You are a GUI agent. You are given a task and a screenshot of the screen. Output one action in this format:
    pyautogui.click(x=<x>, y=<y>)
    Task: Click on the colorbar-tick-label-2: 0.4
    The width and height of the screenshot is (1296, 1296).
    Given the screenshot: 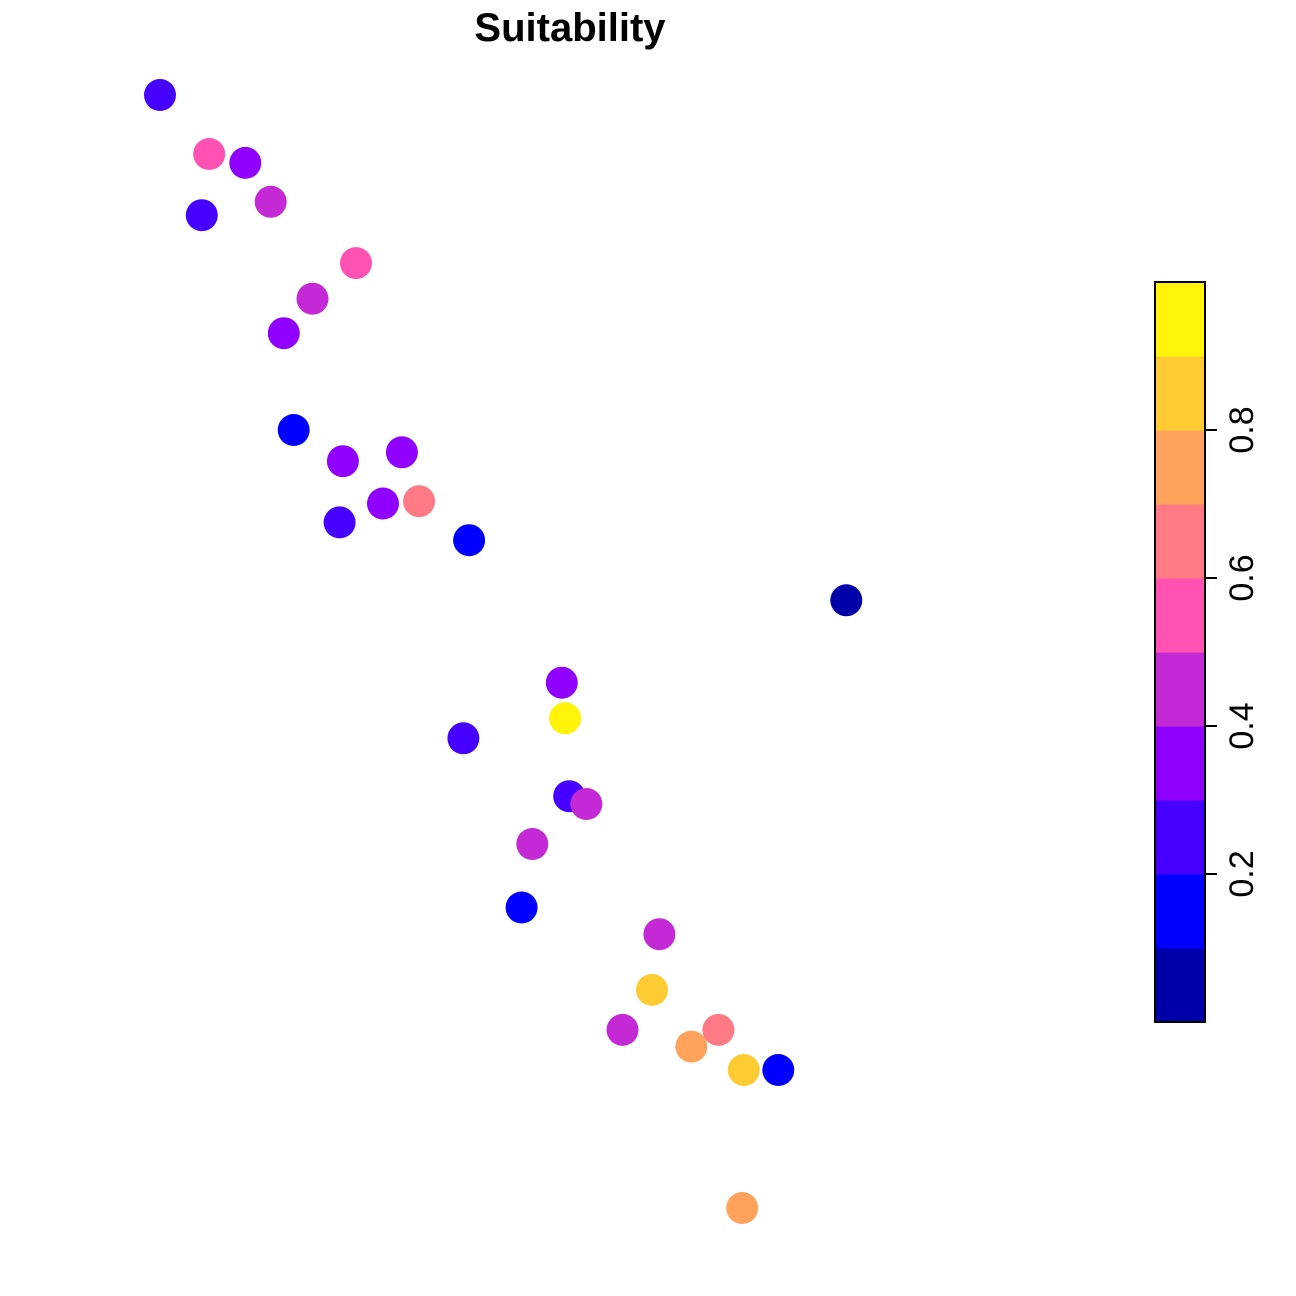 What is the action you would take?
    pyautogui.click(x=1242, y=725)
    